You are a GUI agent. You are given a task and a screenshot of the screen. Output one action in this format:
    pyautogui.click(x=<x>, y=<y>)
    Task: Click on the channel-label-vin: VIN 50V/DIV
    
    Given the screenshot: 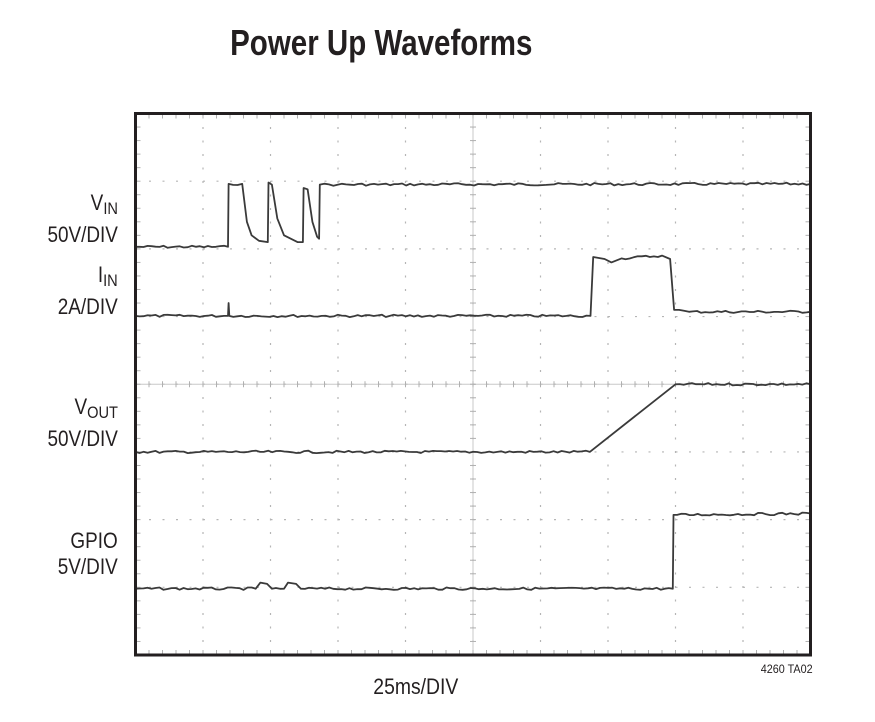 What is the action you would take?
    pyautogui.click(x=83, y=219)
    